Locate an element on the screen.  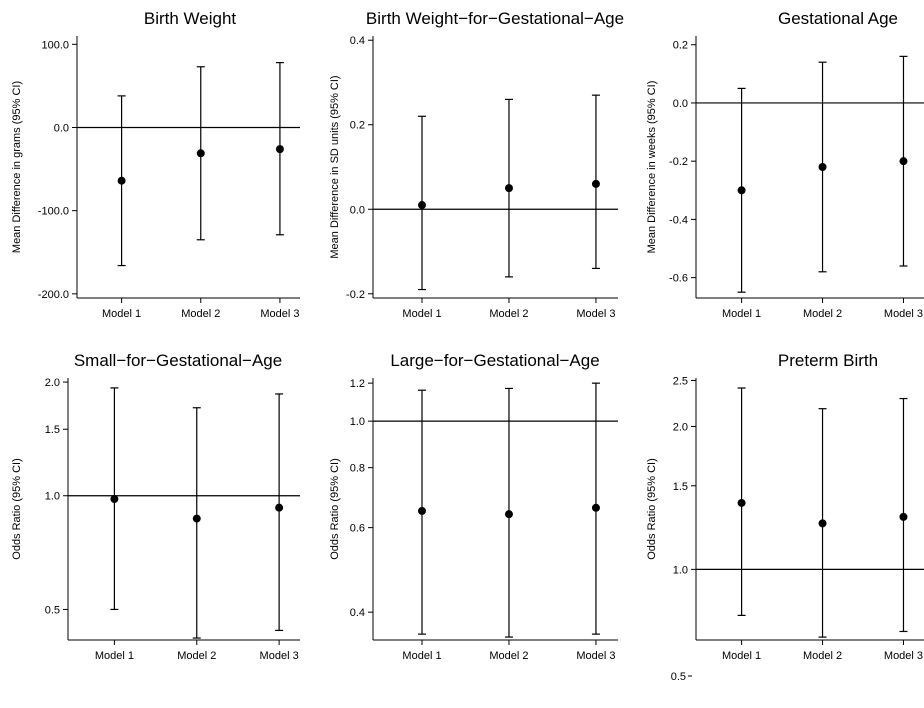
y-tick-label: -200.0 is located at coordinates (53, 295).